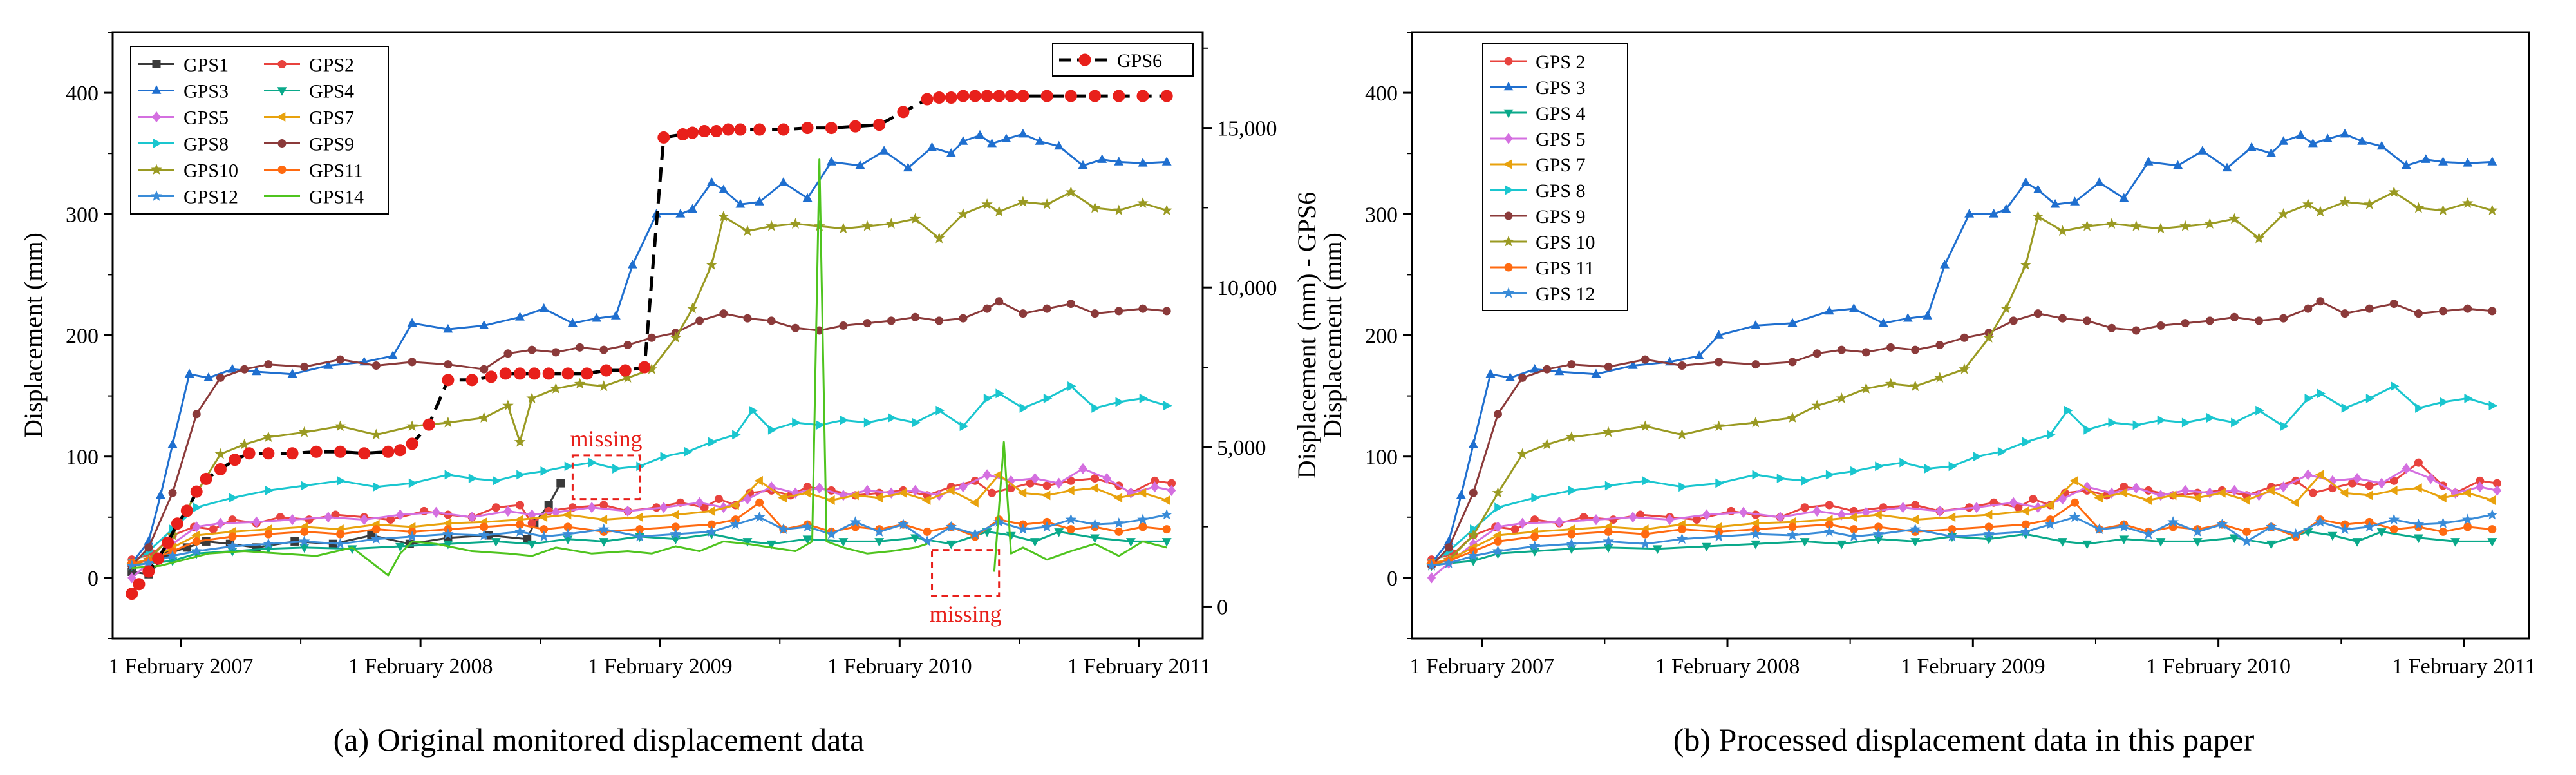 The image size is (2576, 775). I want to click on legend-label: GPS12, so click(210, 197).